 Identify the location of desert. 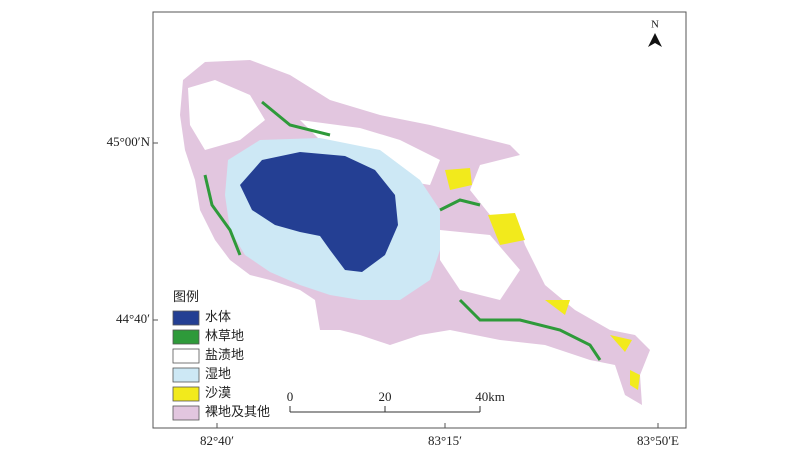
(542, 279).